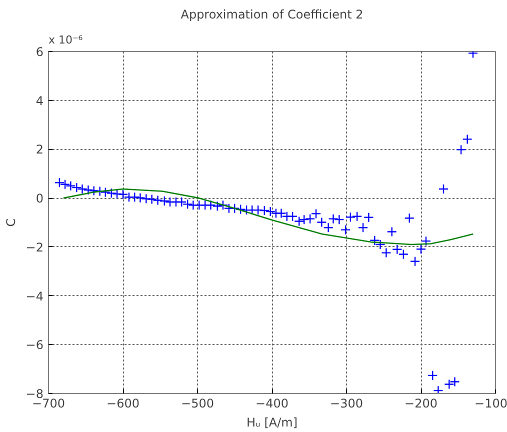  I want to click on y-tick-label: 4, so click(40, 101).